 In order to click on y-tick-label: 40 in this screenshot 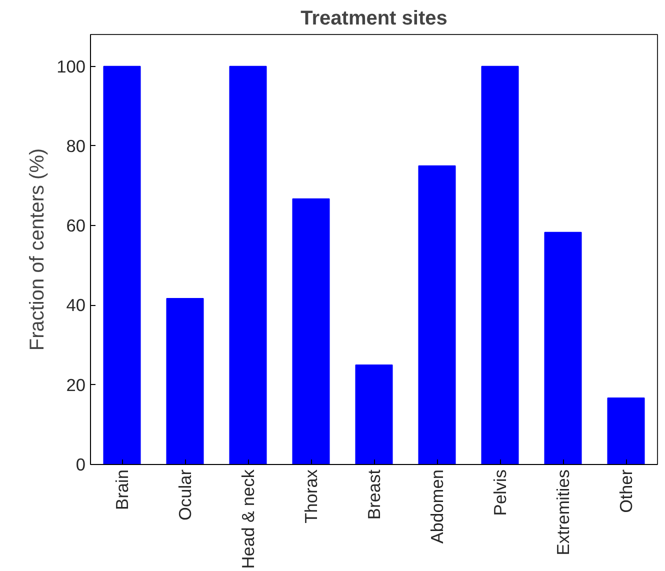, I will do `click(76, 305)`.